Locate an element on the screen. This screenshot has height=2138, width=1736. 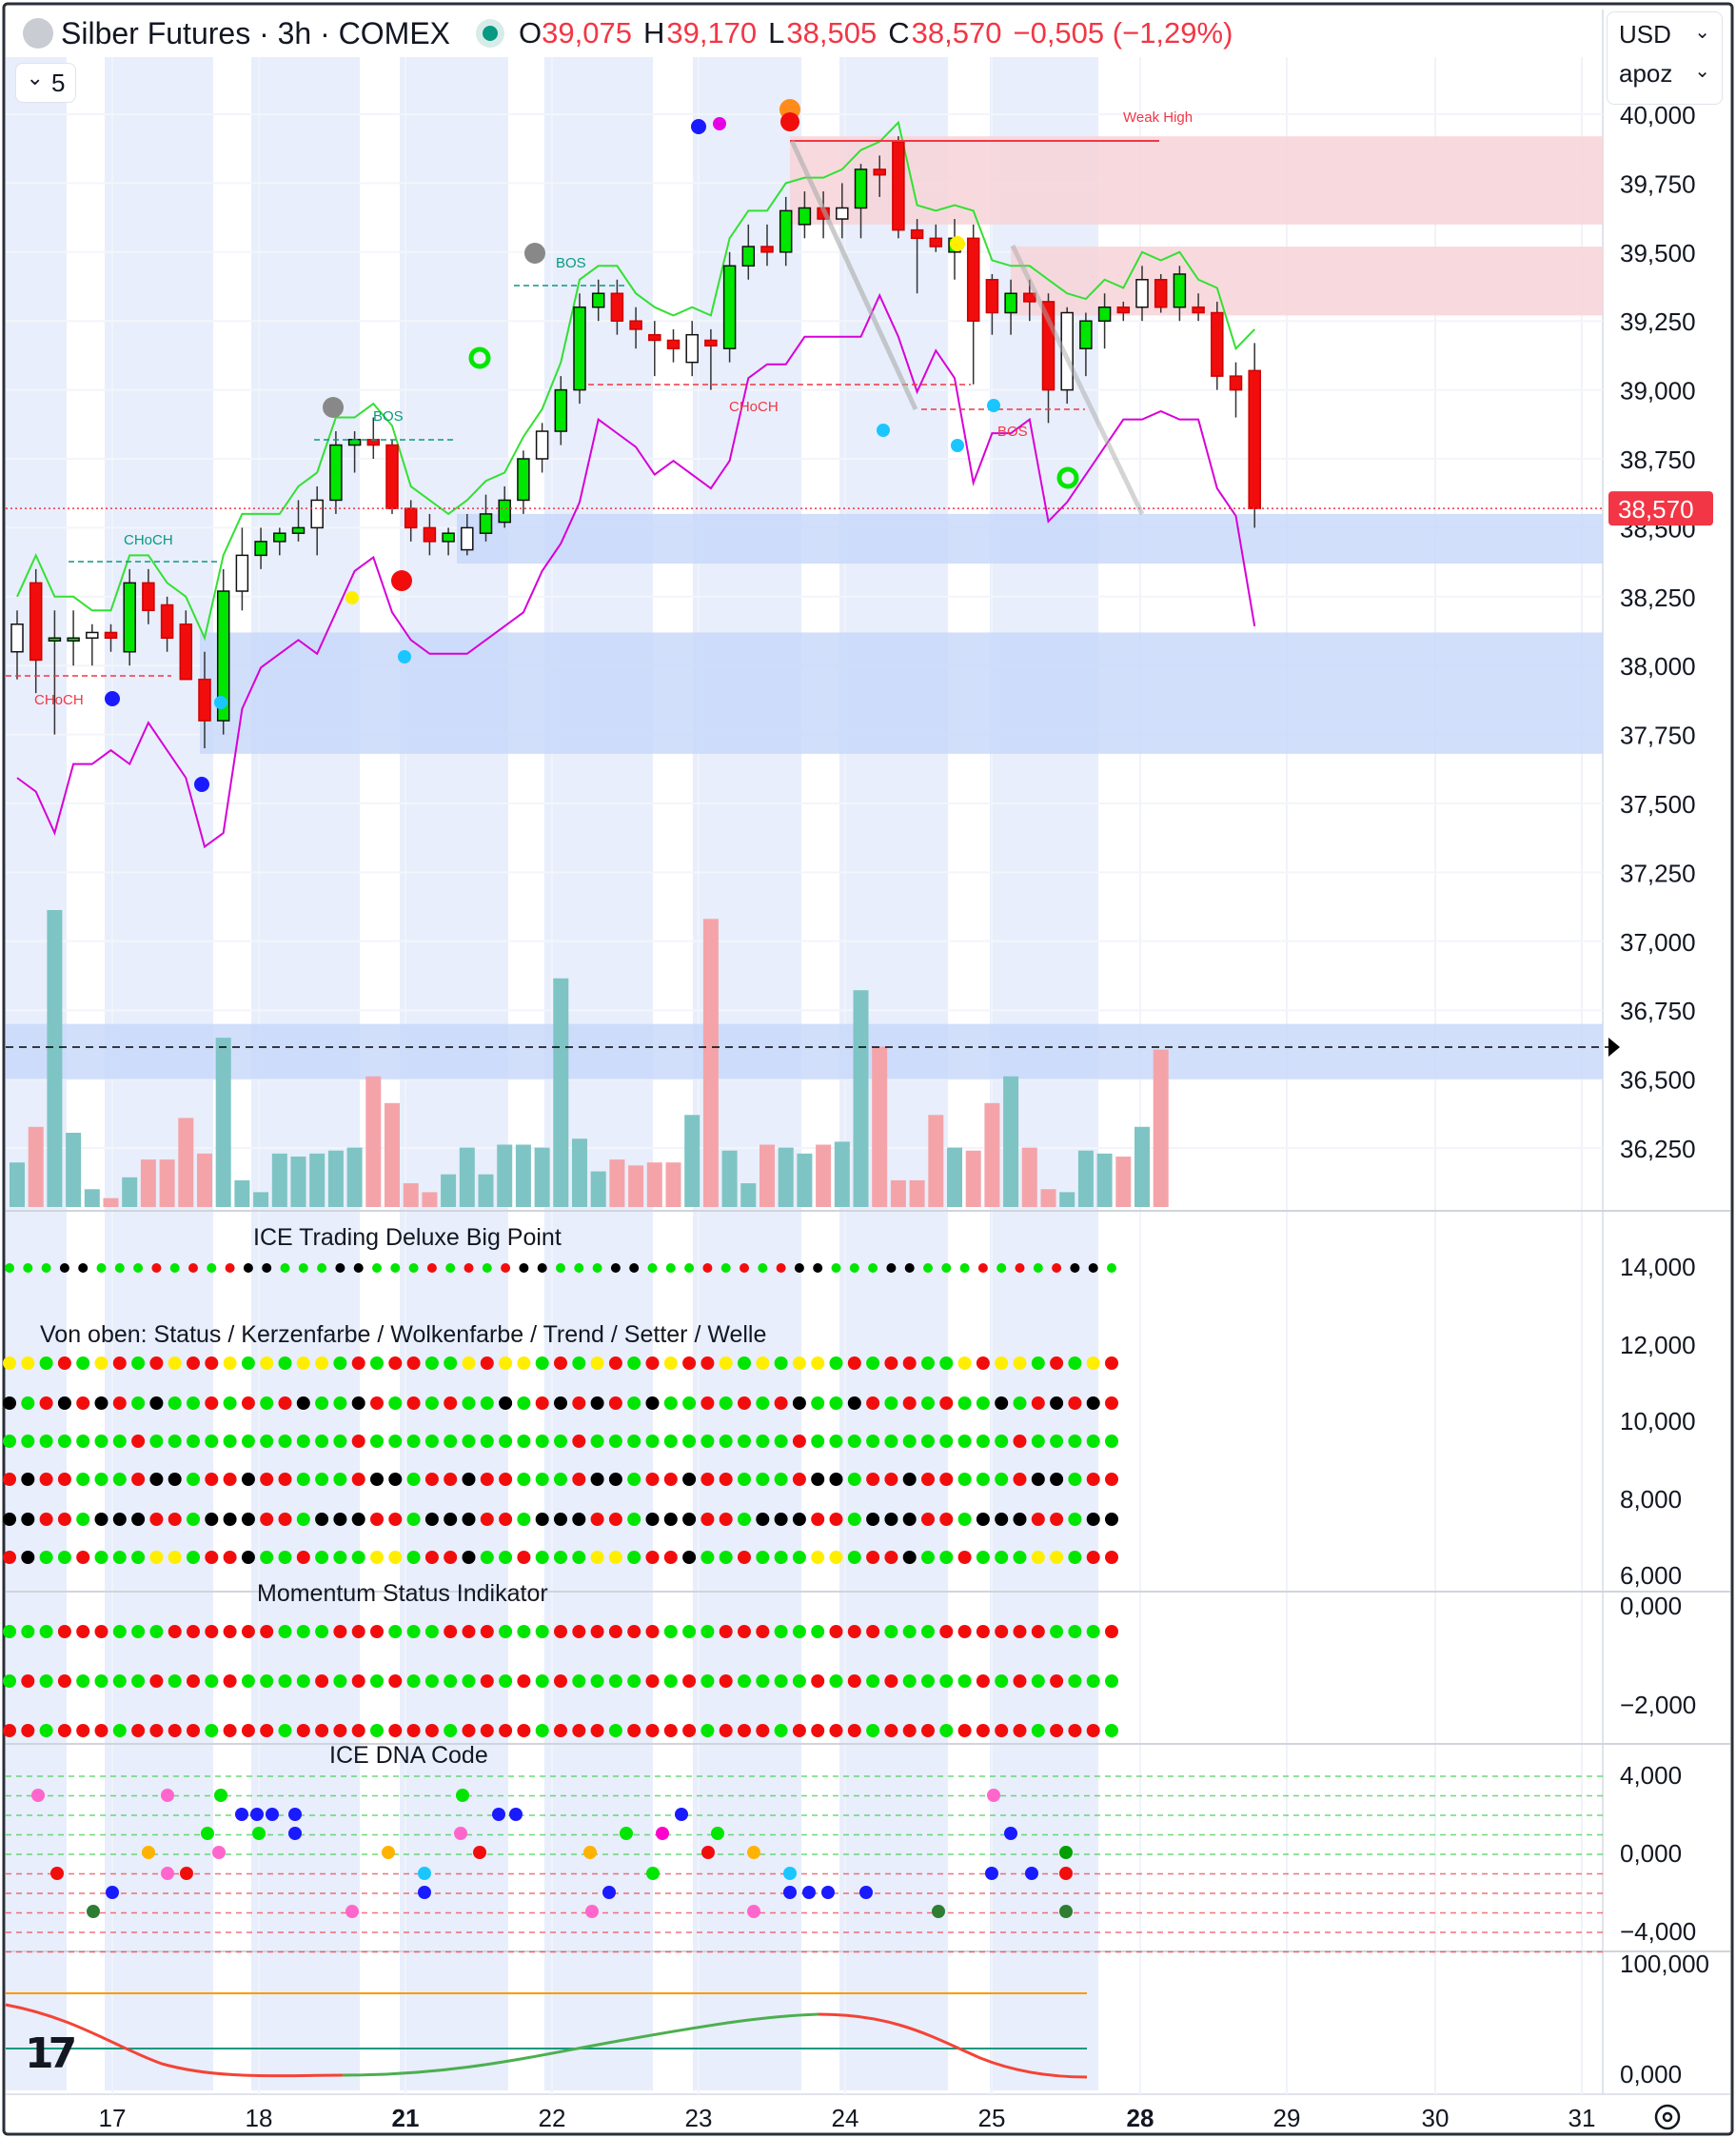
indicators-collapse-button: ⌄ 5 is located at coordinates (45, 83).